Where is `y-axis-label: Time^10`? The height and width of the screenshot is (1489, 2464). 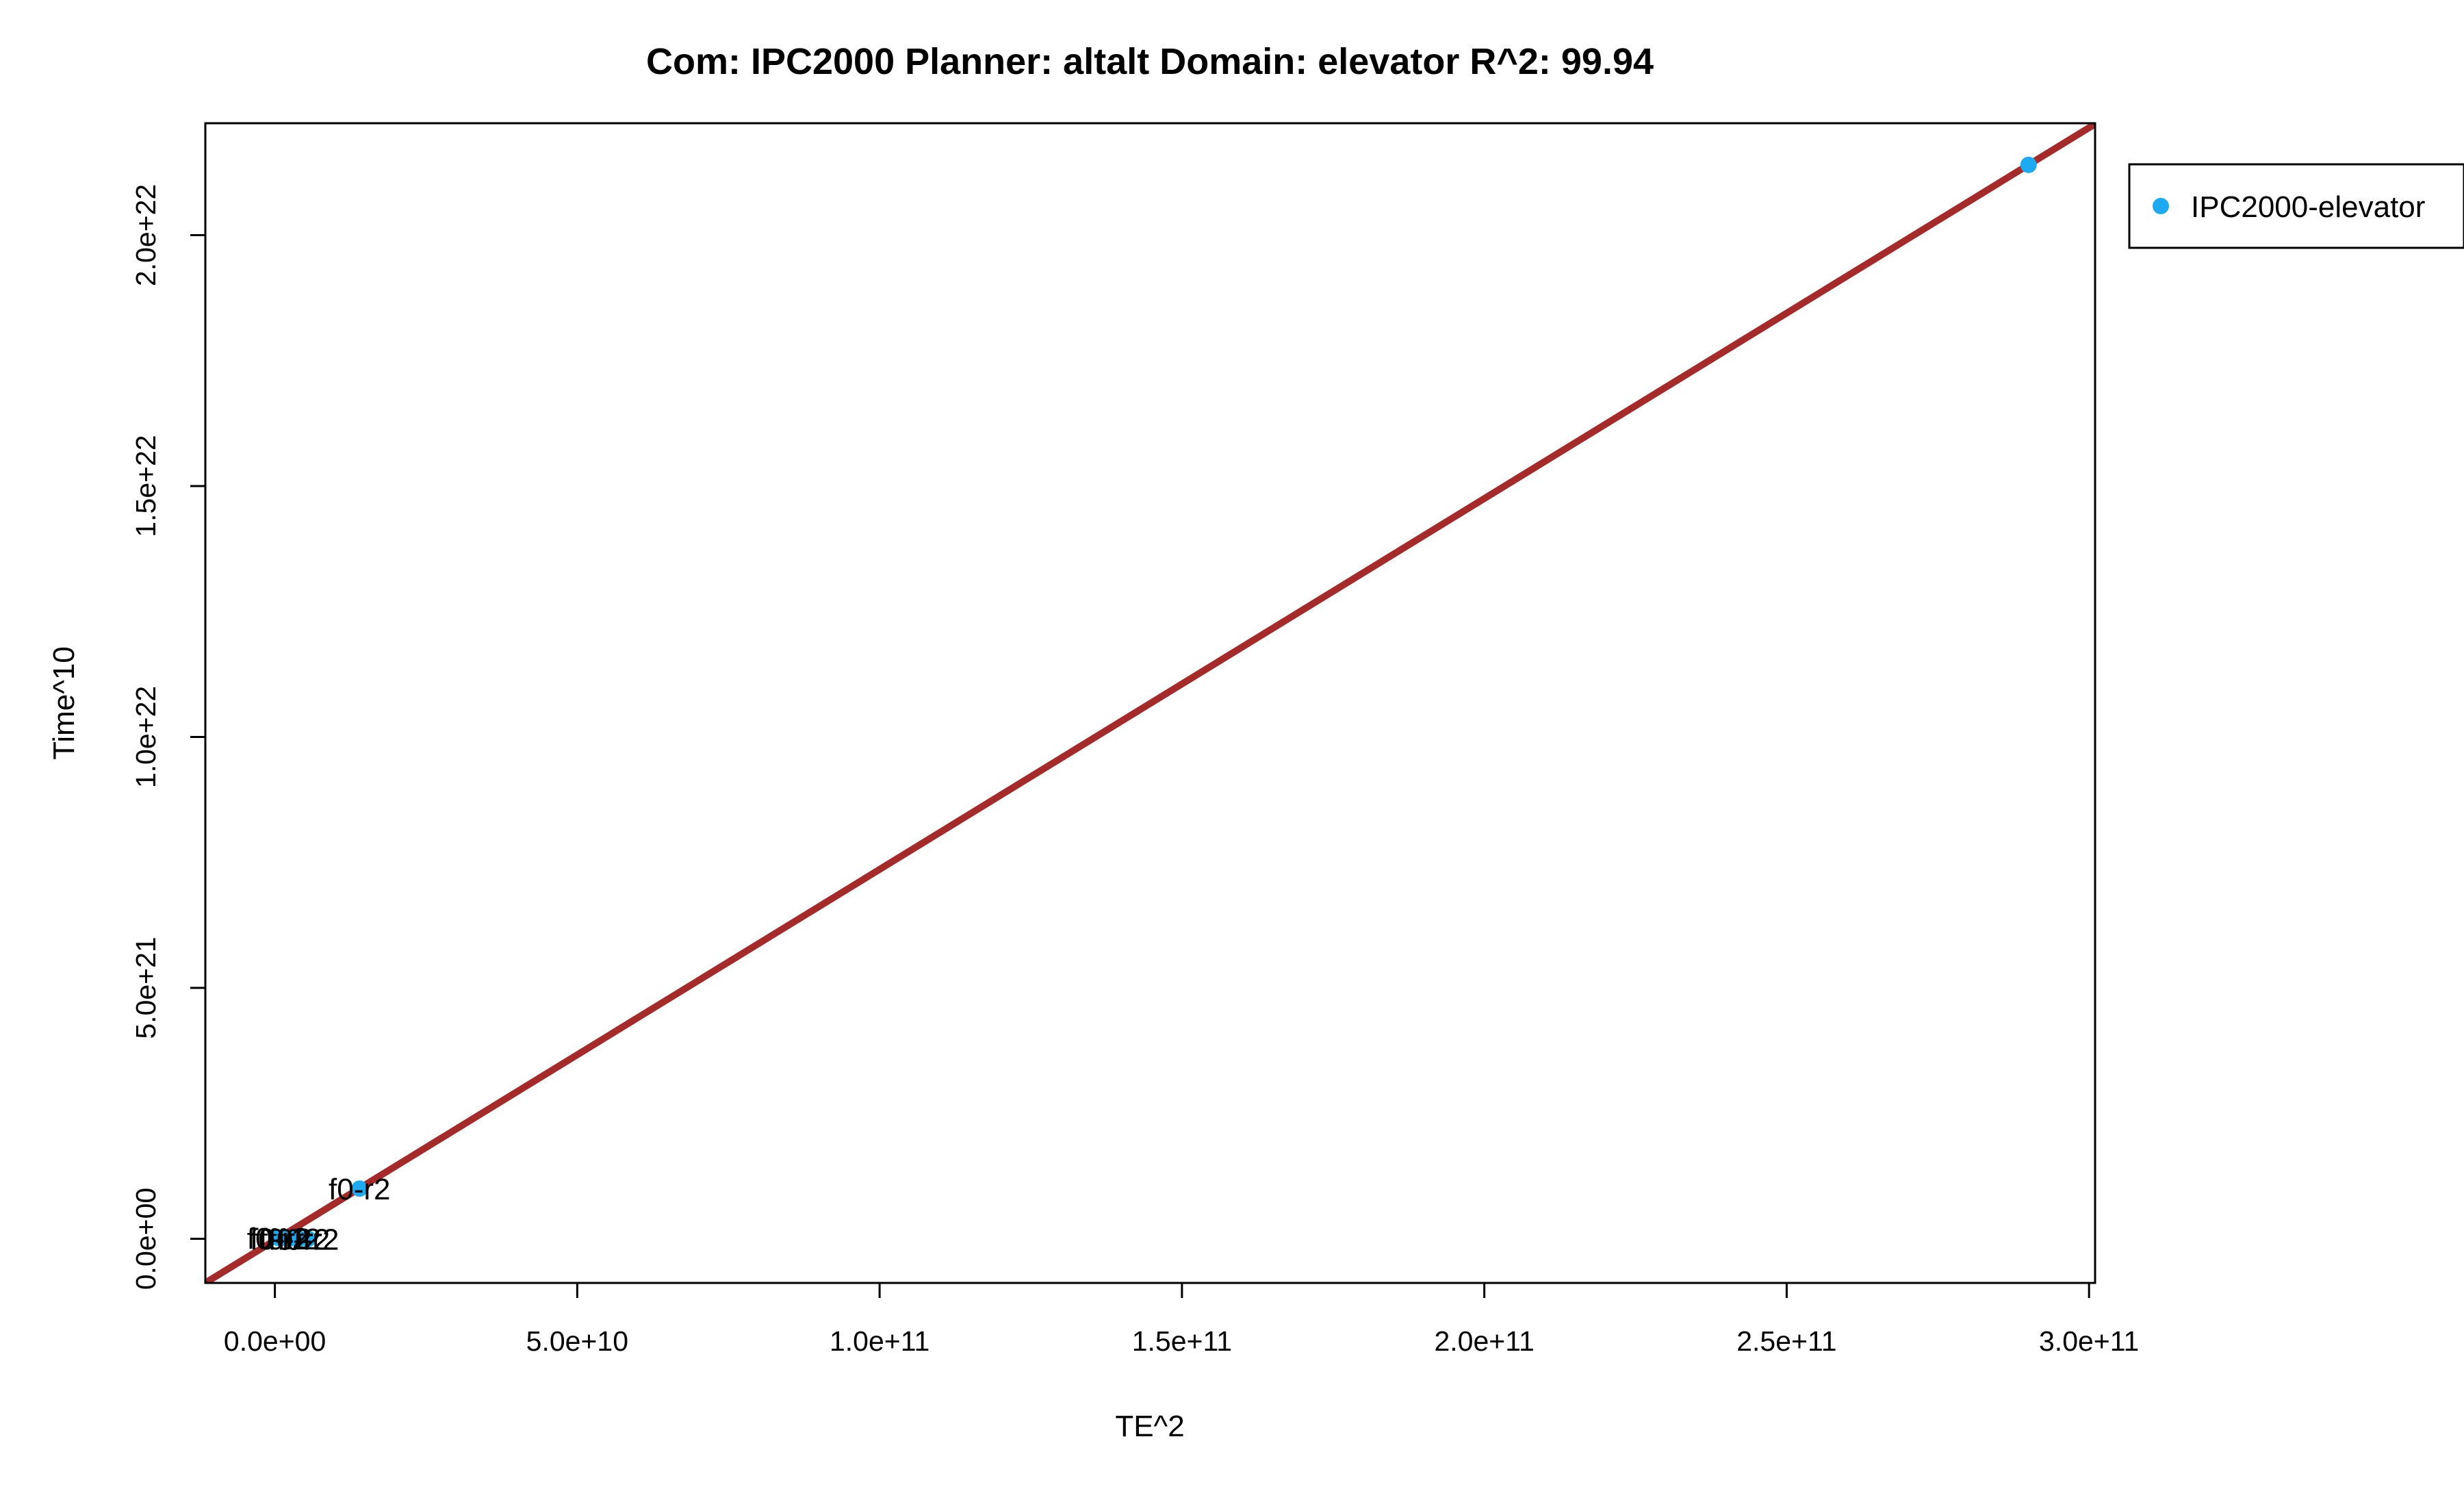 y-axis-label: Time^10 is located at coordinates (64, 703).